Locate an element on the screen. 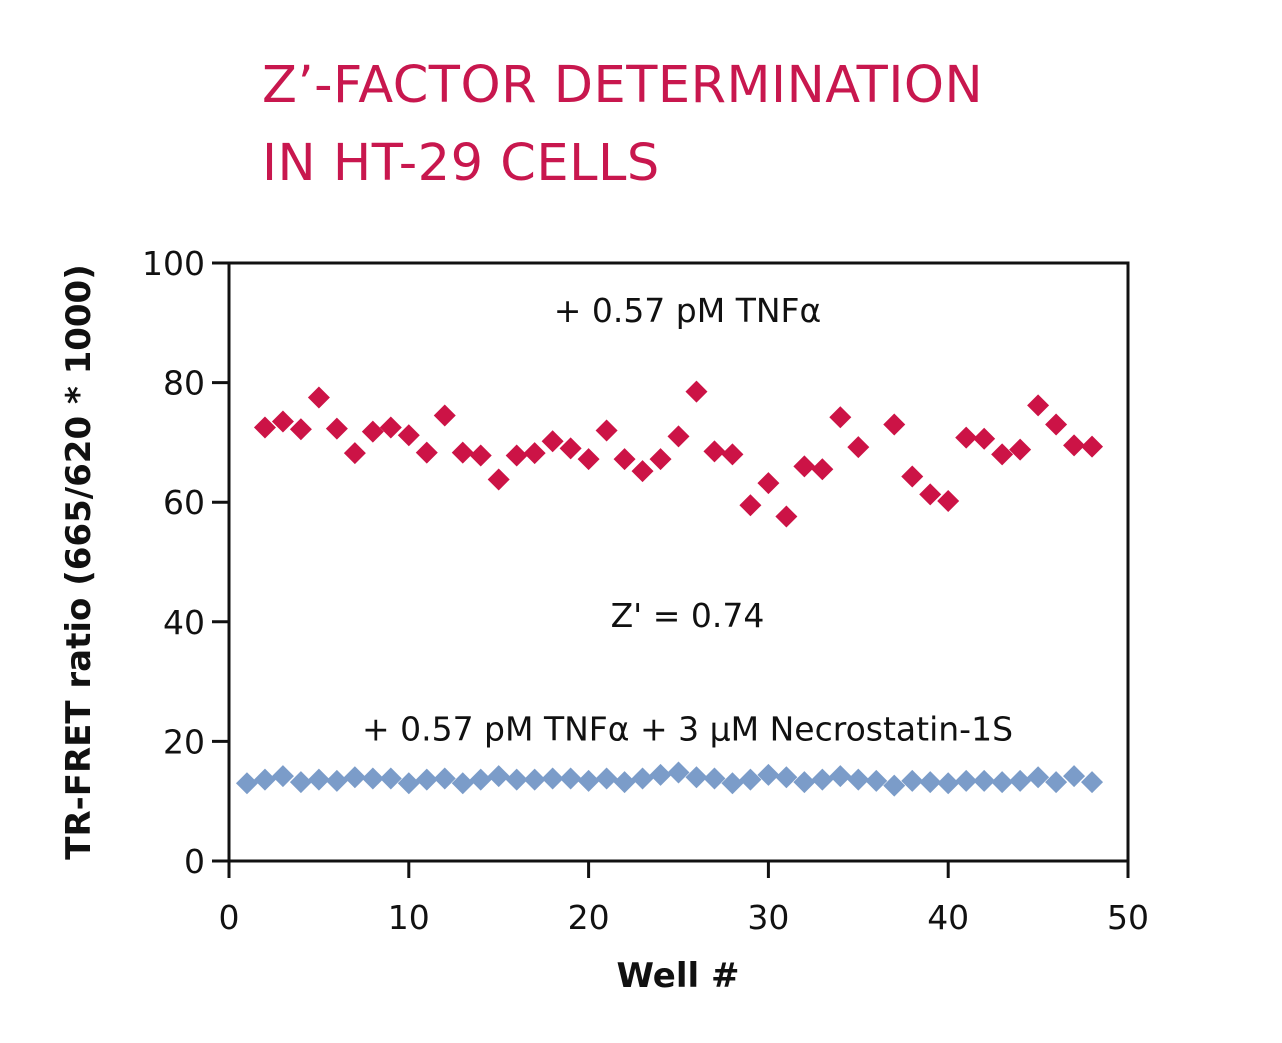 The image size is (1282, 1043). x-tick-label: 20 is located at coordinates (589, 917).